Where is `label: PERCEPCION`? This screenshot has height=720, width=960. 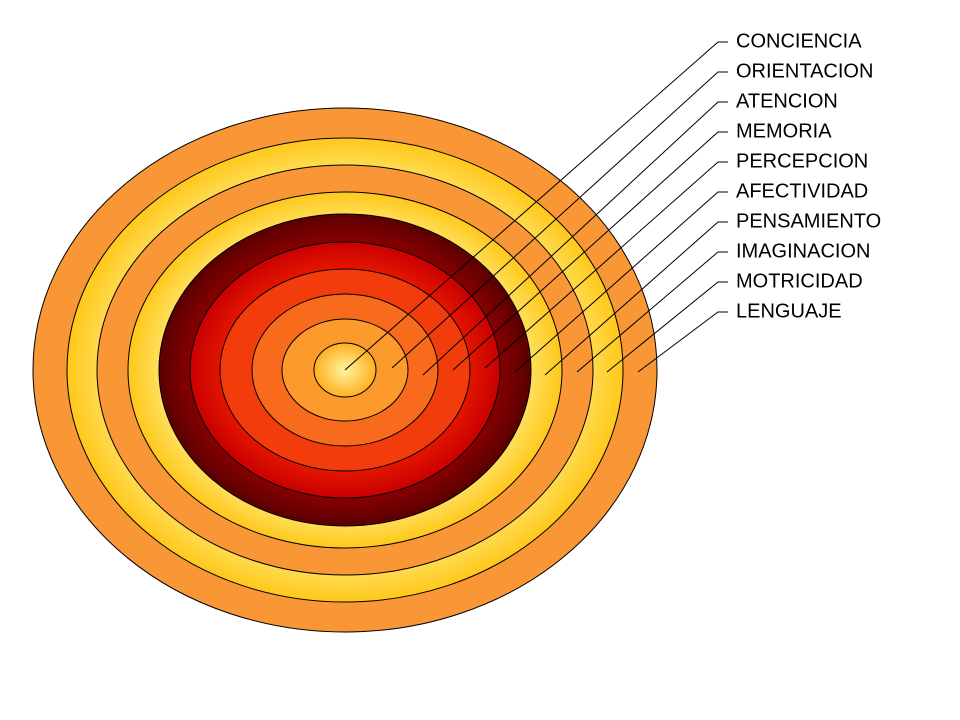
label: PERCEPCION is located at coordinates (802, 161).